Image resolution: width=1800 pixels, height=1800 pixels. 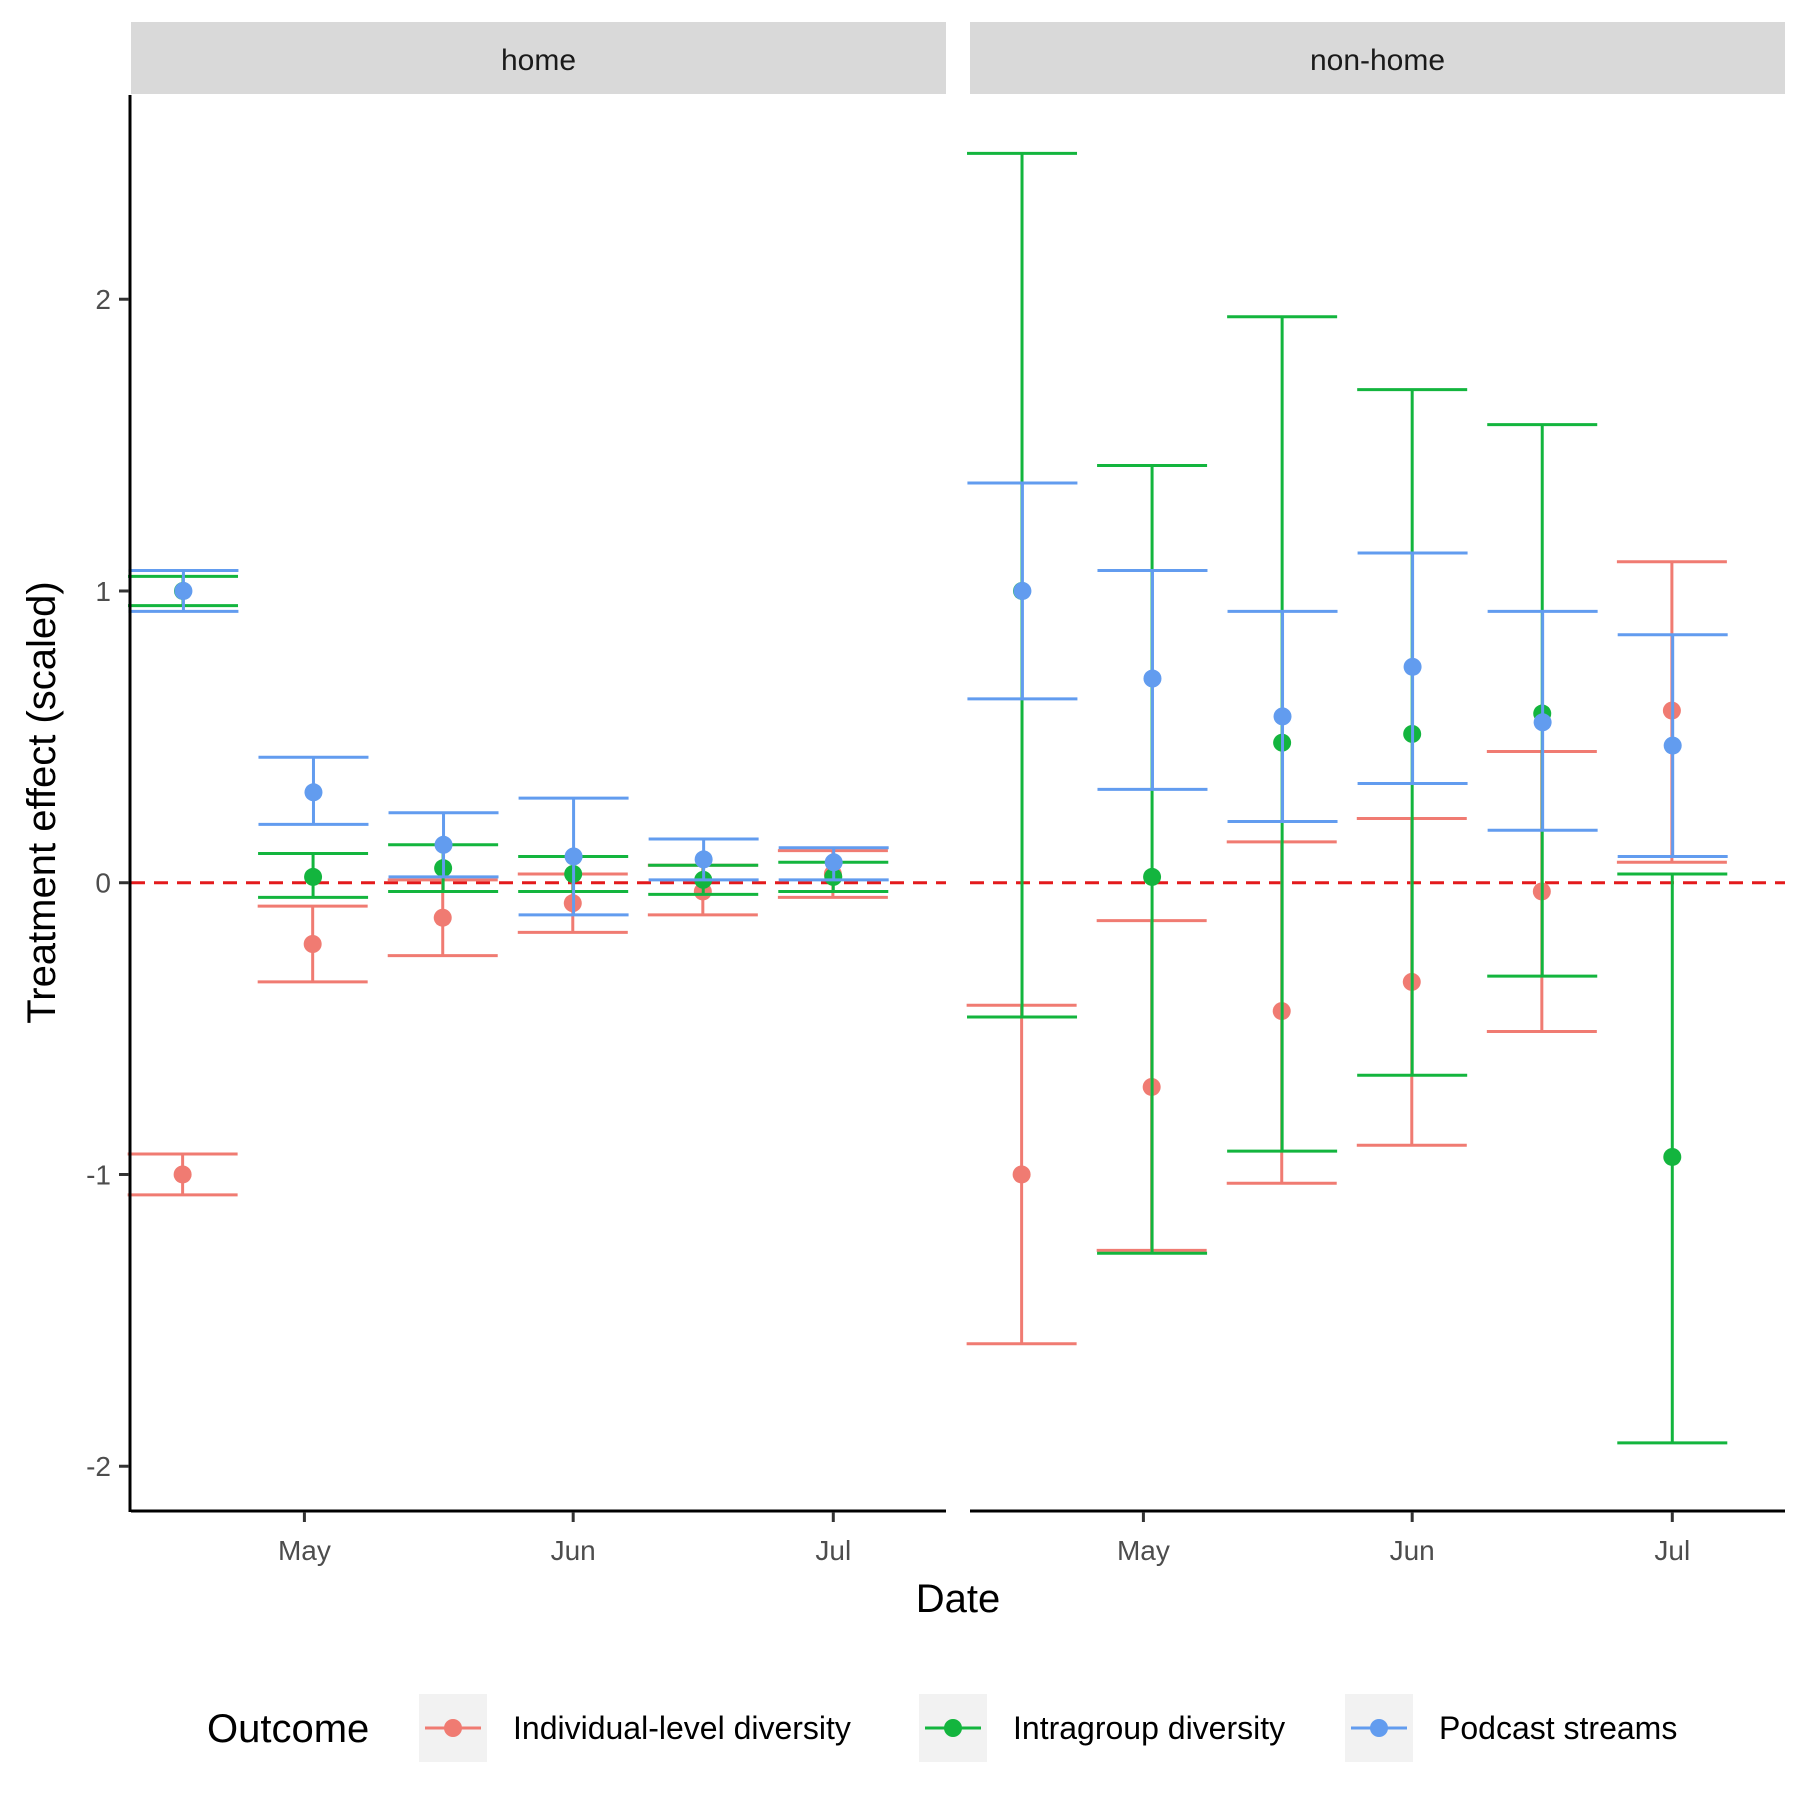 What do you see at coordinates (98, 1466) in the screenshot?
I see `y-tick-label-0: -2` at bounding box center [98, 1466].